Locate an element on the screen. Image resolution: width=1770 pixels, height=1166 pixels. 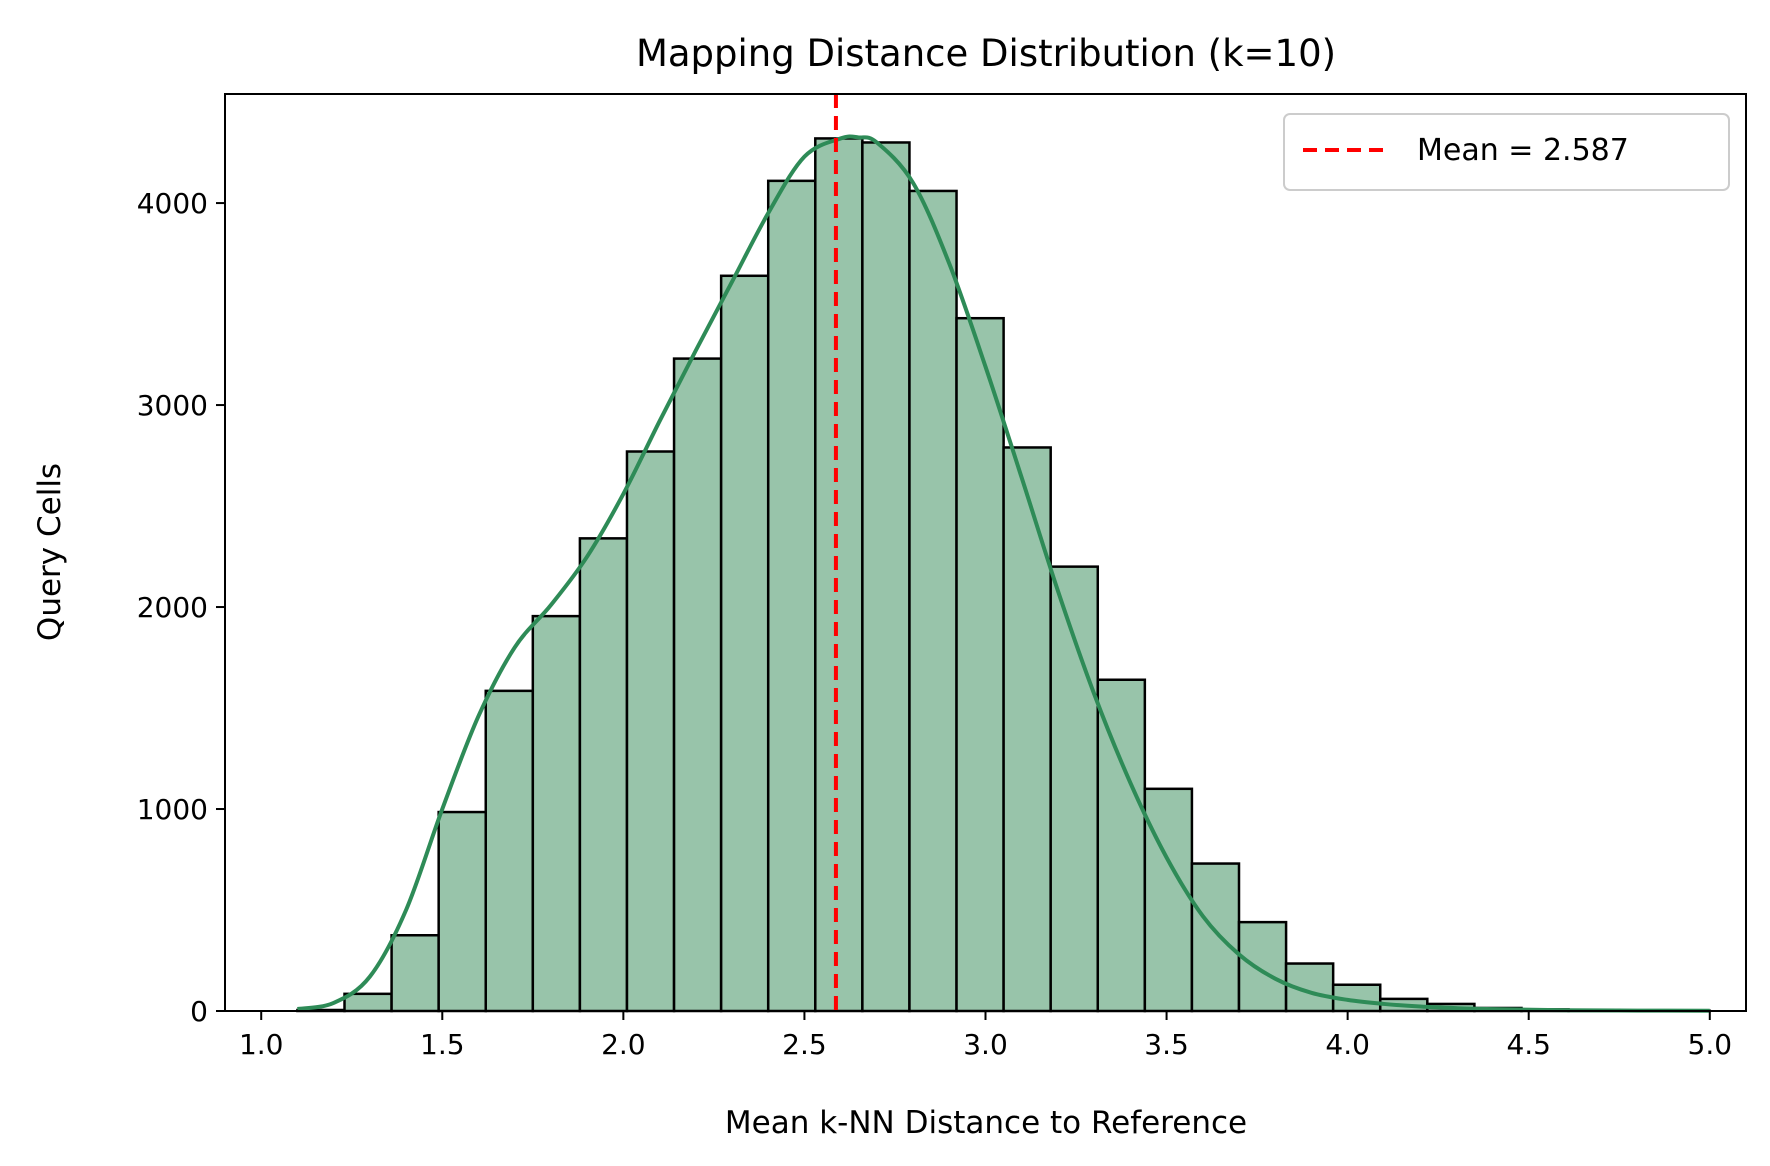
legend-box is located at coordinates (1506, 152).